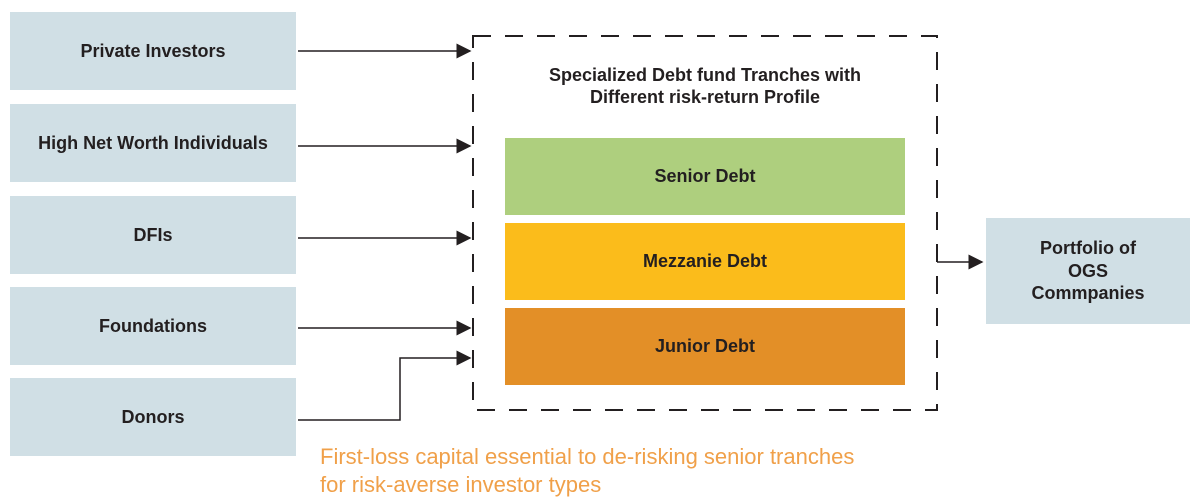 This screenshot has height=501, width=1204. Describe the element at coordinates (705, 176) in the screenshot. I see `tranche: Senior Debt` at that location.